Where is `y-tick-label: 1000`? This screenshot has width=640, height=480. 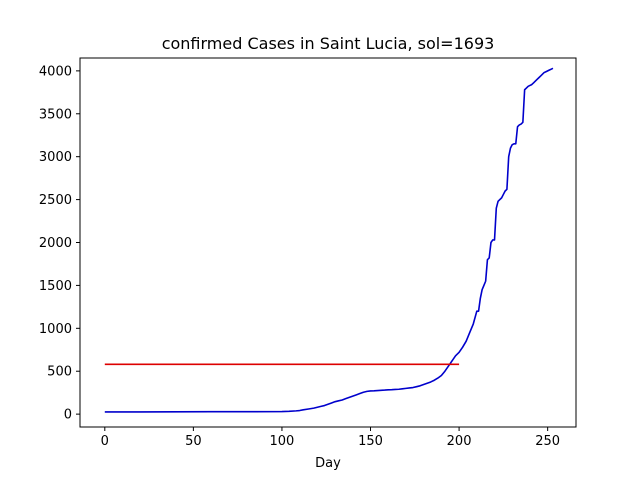
y-tick-label: 1000 is located at coordinates (55, 329).